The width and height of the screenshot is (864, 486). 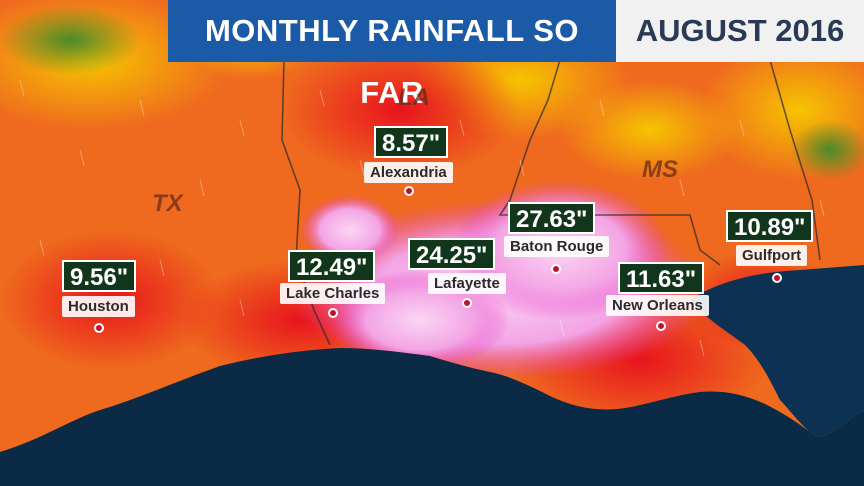 I want to click on border-ms-la, so click(x=609, y=162).